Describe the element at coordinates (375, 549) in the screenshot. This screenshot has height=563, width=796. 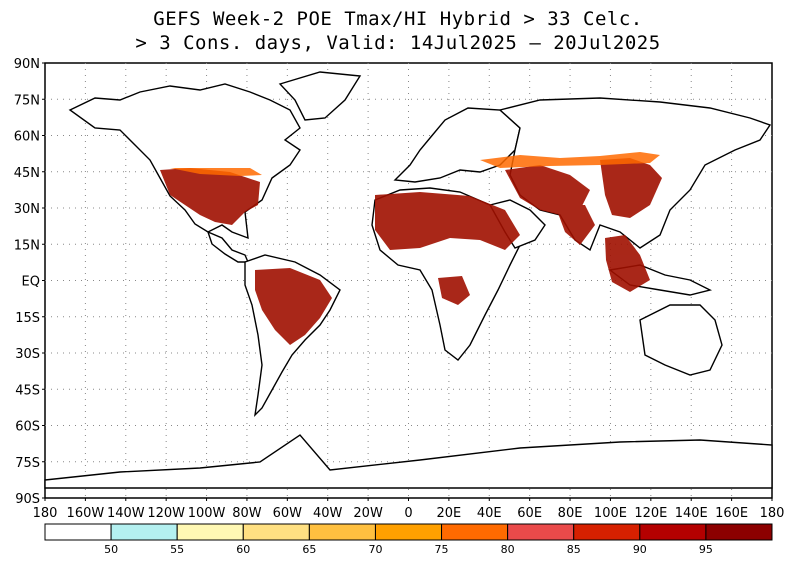
I see `colorbar-label: 70` at that location.